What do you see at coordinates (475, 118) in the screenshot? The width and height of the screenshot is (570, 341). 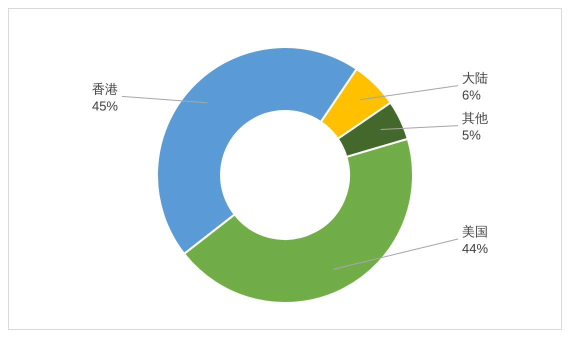 I see `slice-label: 其他` at bounding box center [475, 118].